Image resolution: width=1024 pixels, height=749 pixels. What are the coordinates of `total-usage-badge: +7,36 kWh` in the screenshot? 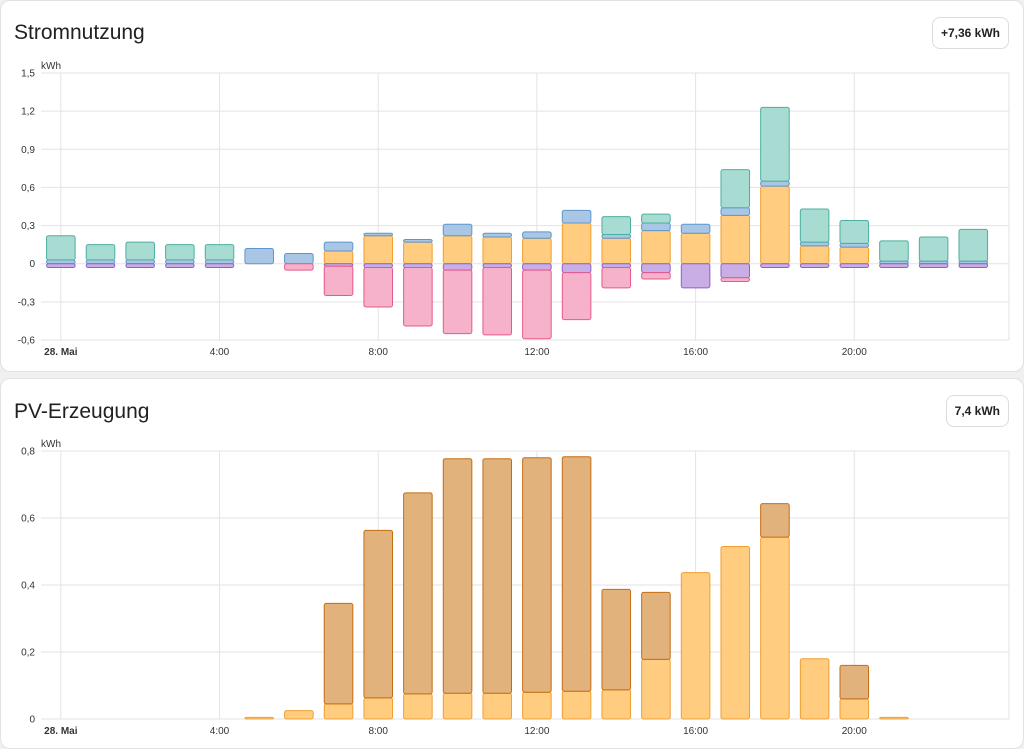 It's located at (970, 33).